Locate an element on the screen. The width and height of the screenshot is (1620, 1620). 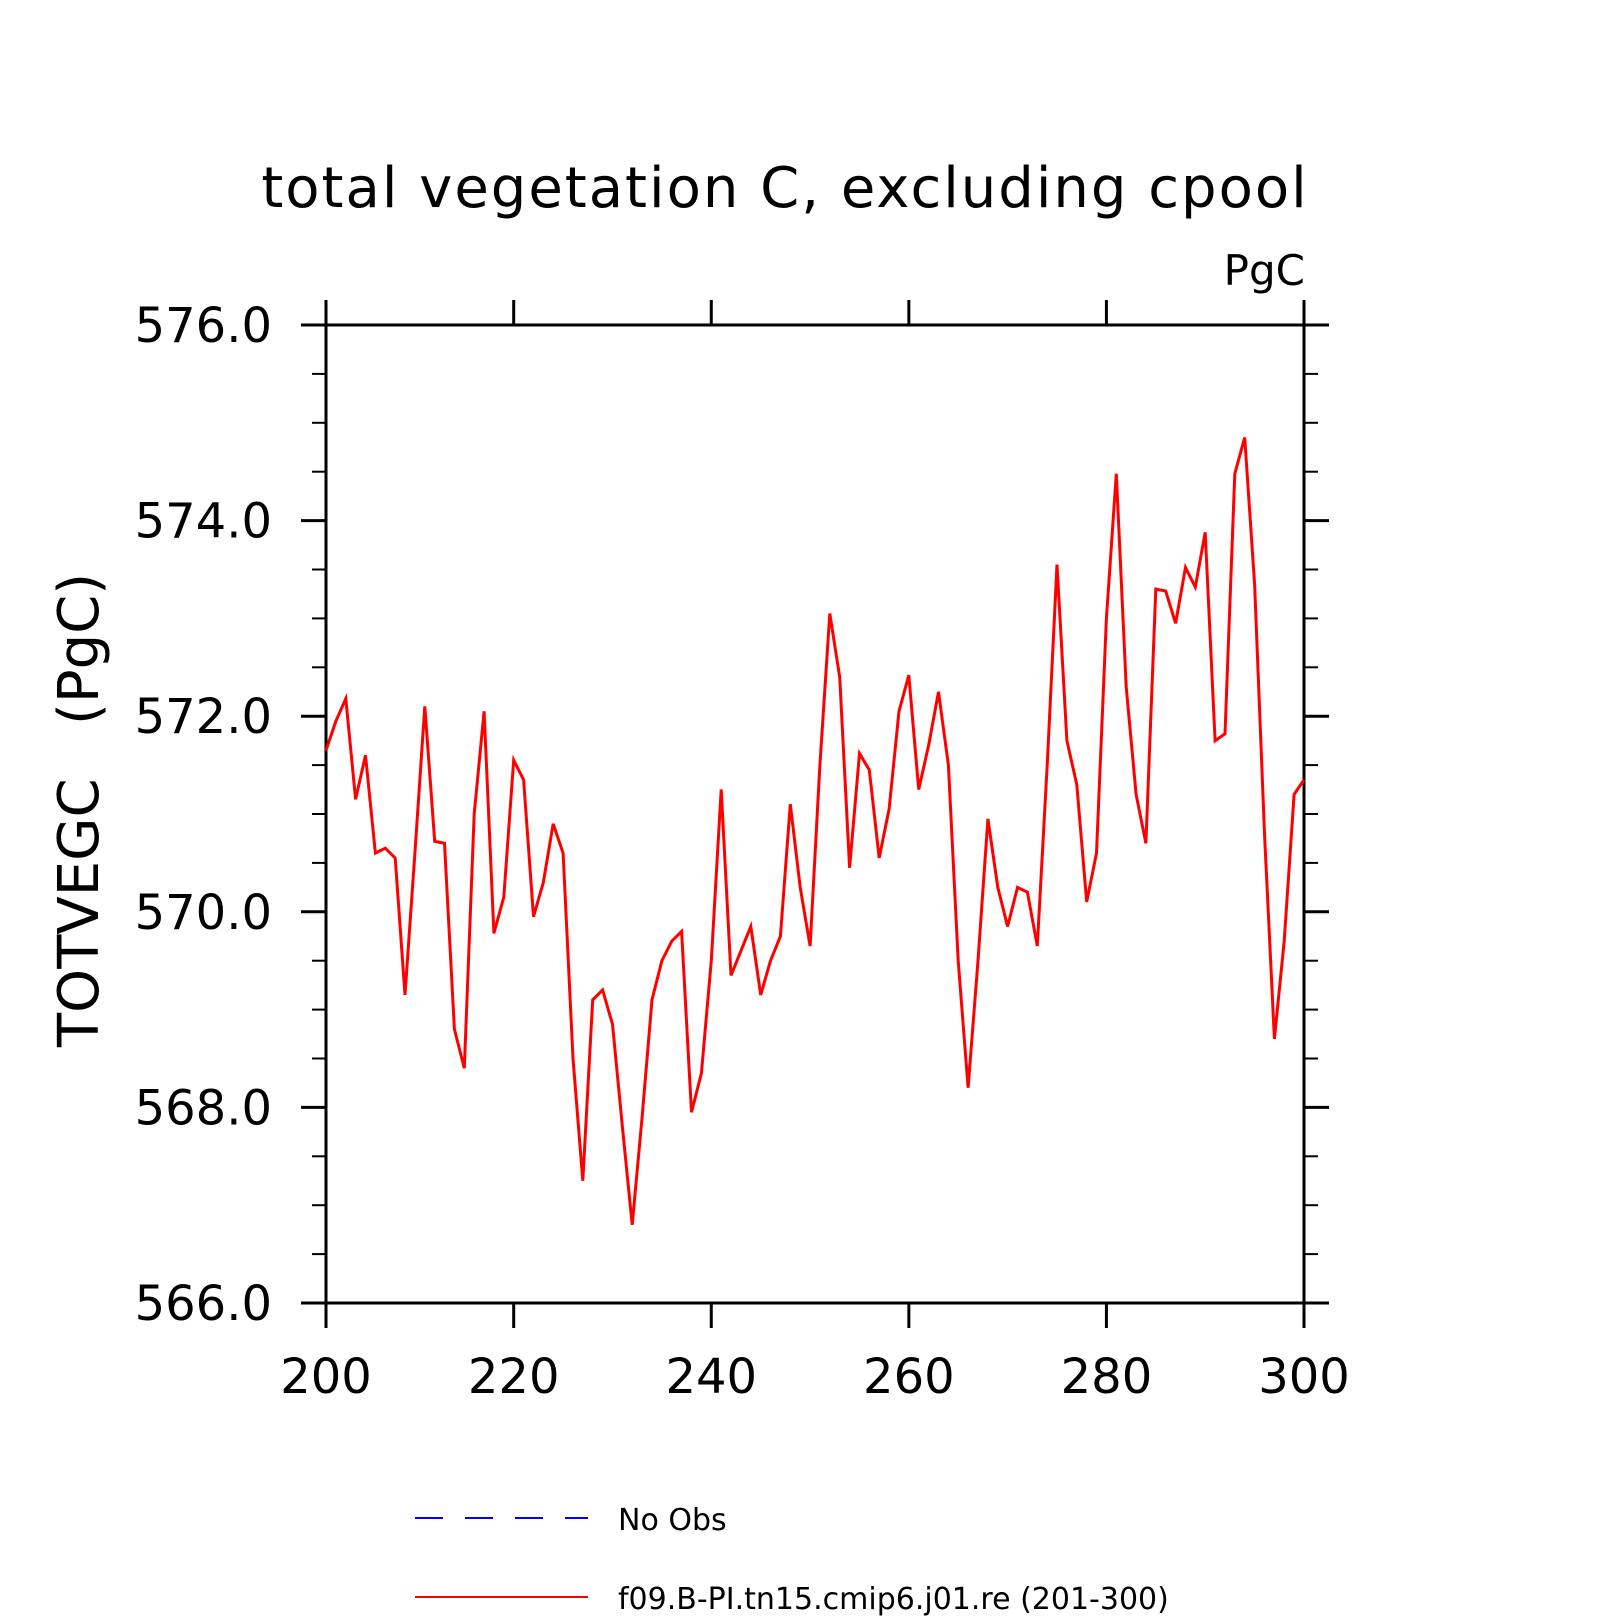
y-tick-label: 574.0 is located at coordinates (203, 522).